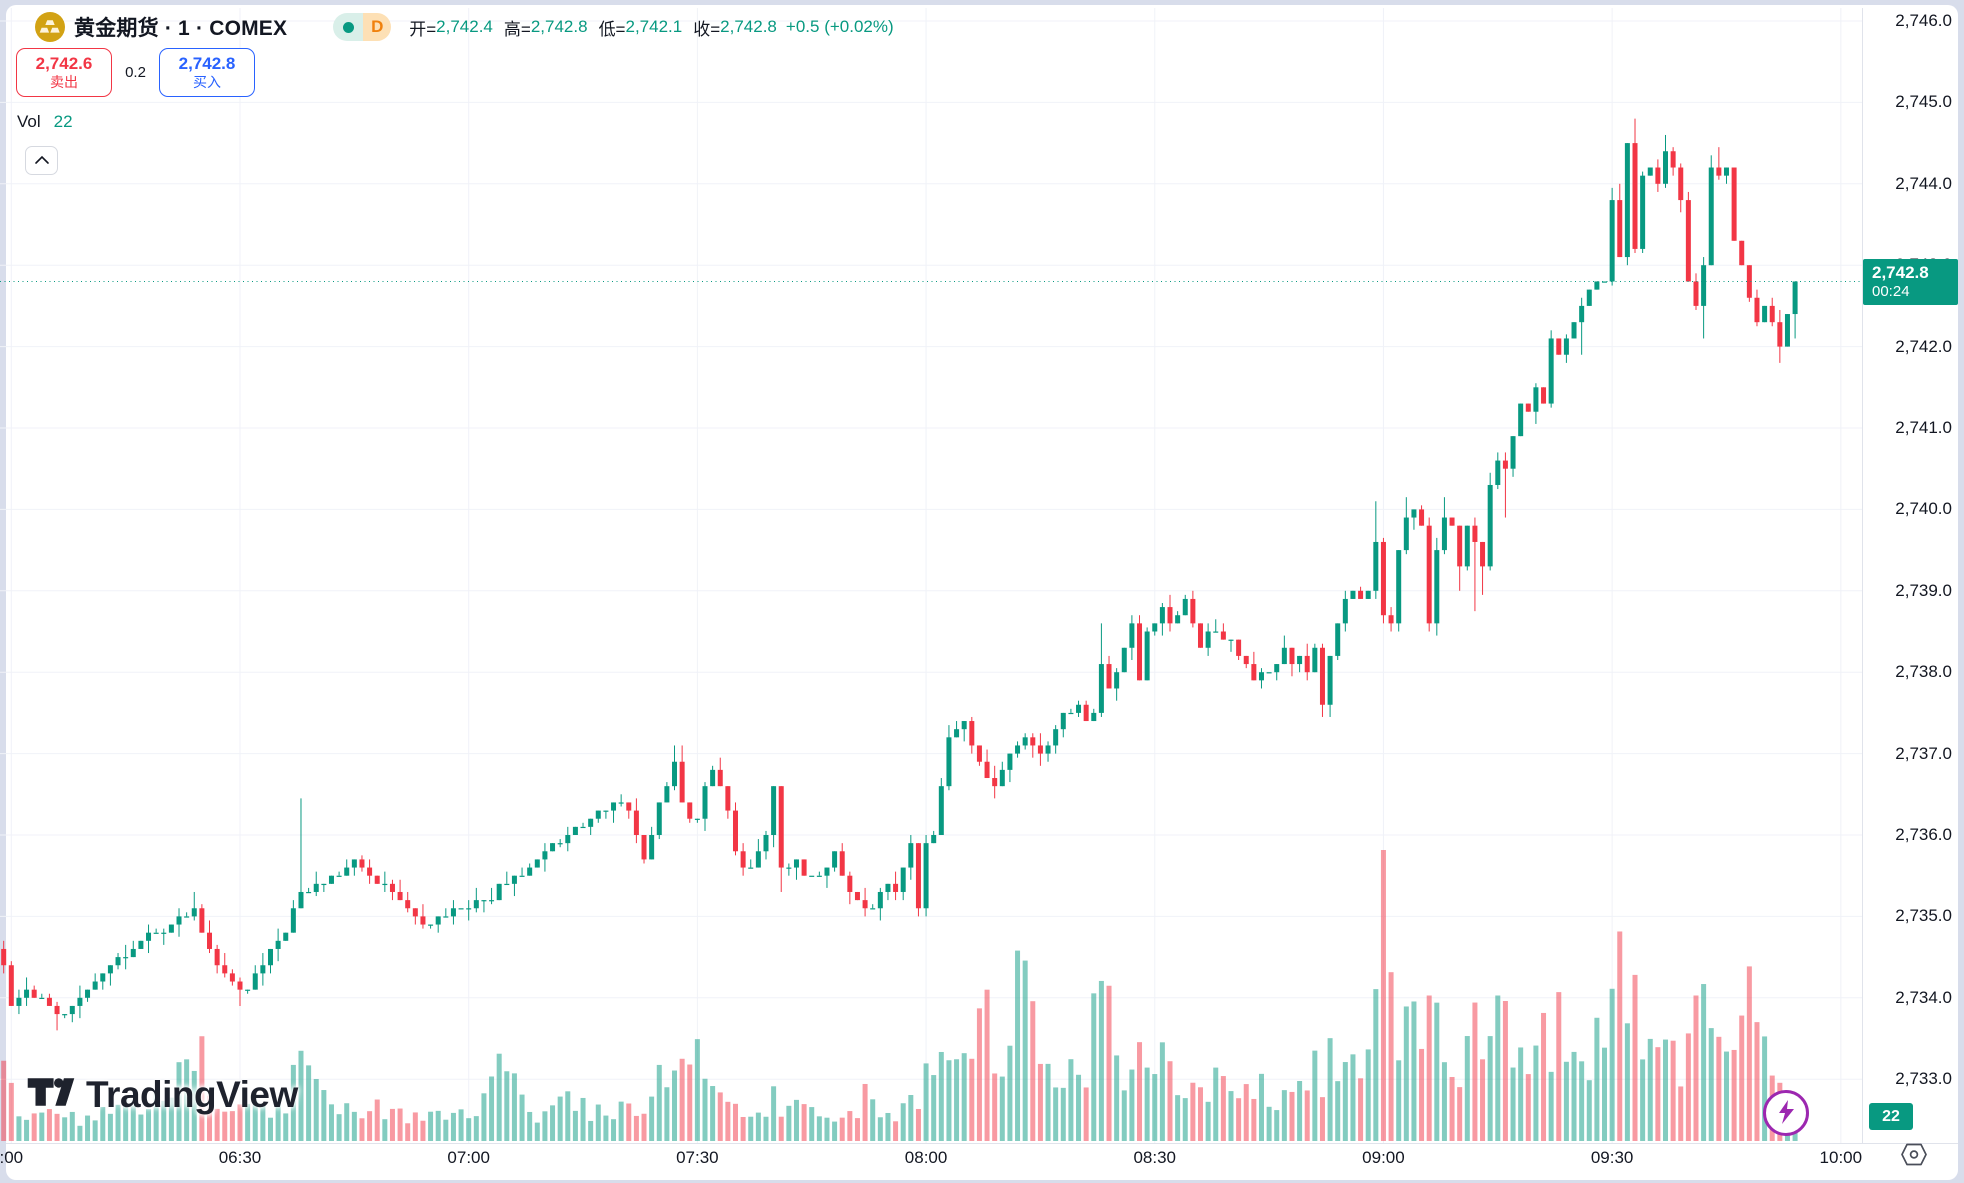 The height and width of the screenshot is (1183, 1964). What do you see at coordinates (1923, 590) in the screenshot?
I see `price-tick-label: 2,739.0` at bounding box center [1923, 590].